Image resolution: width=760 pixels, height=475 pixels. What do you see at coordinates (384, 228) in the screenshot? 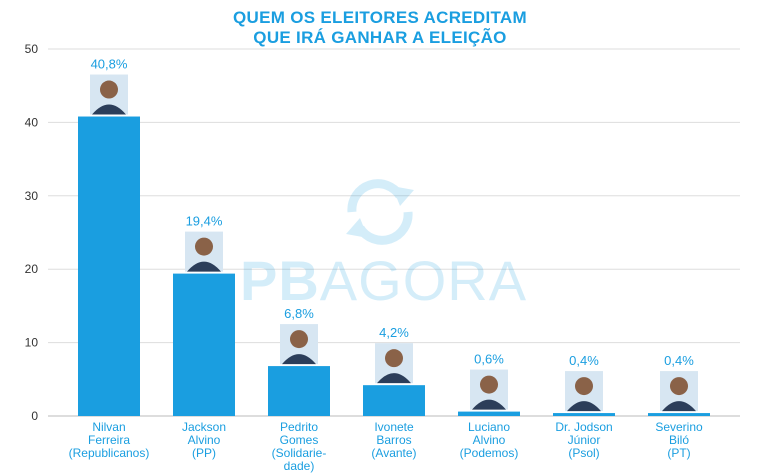
I see `refresh-arc-bottom` at bounding box center [384, 228].